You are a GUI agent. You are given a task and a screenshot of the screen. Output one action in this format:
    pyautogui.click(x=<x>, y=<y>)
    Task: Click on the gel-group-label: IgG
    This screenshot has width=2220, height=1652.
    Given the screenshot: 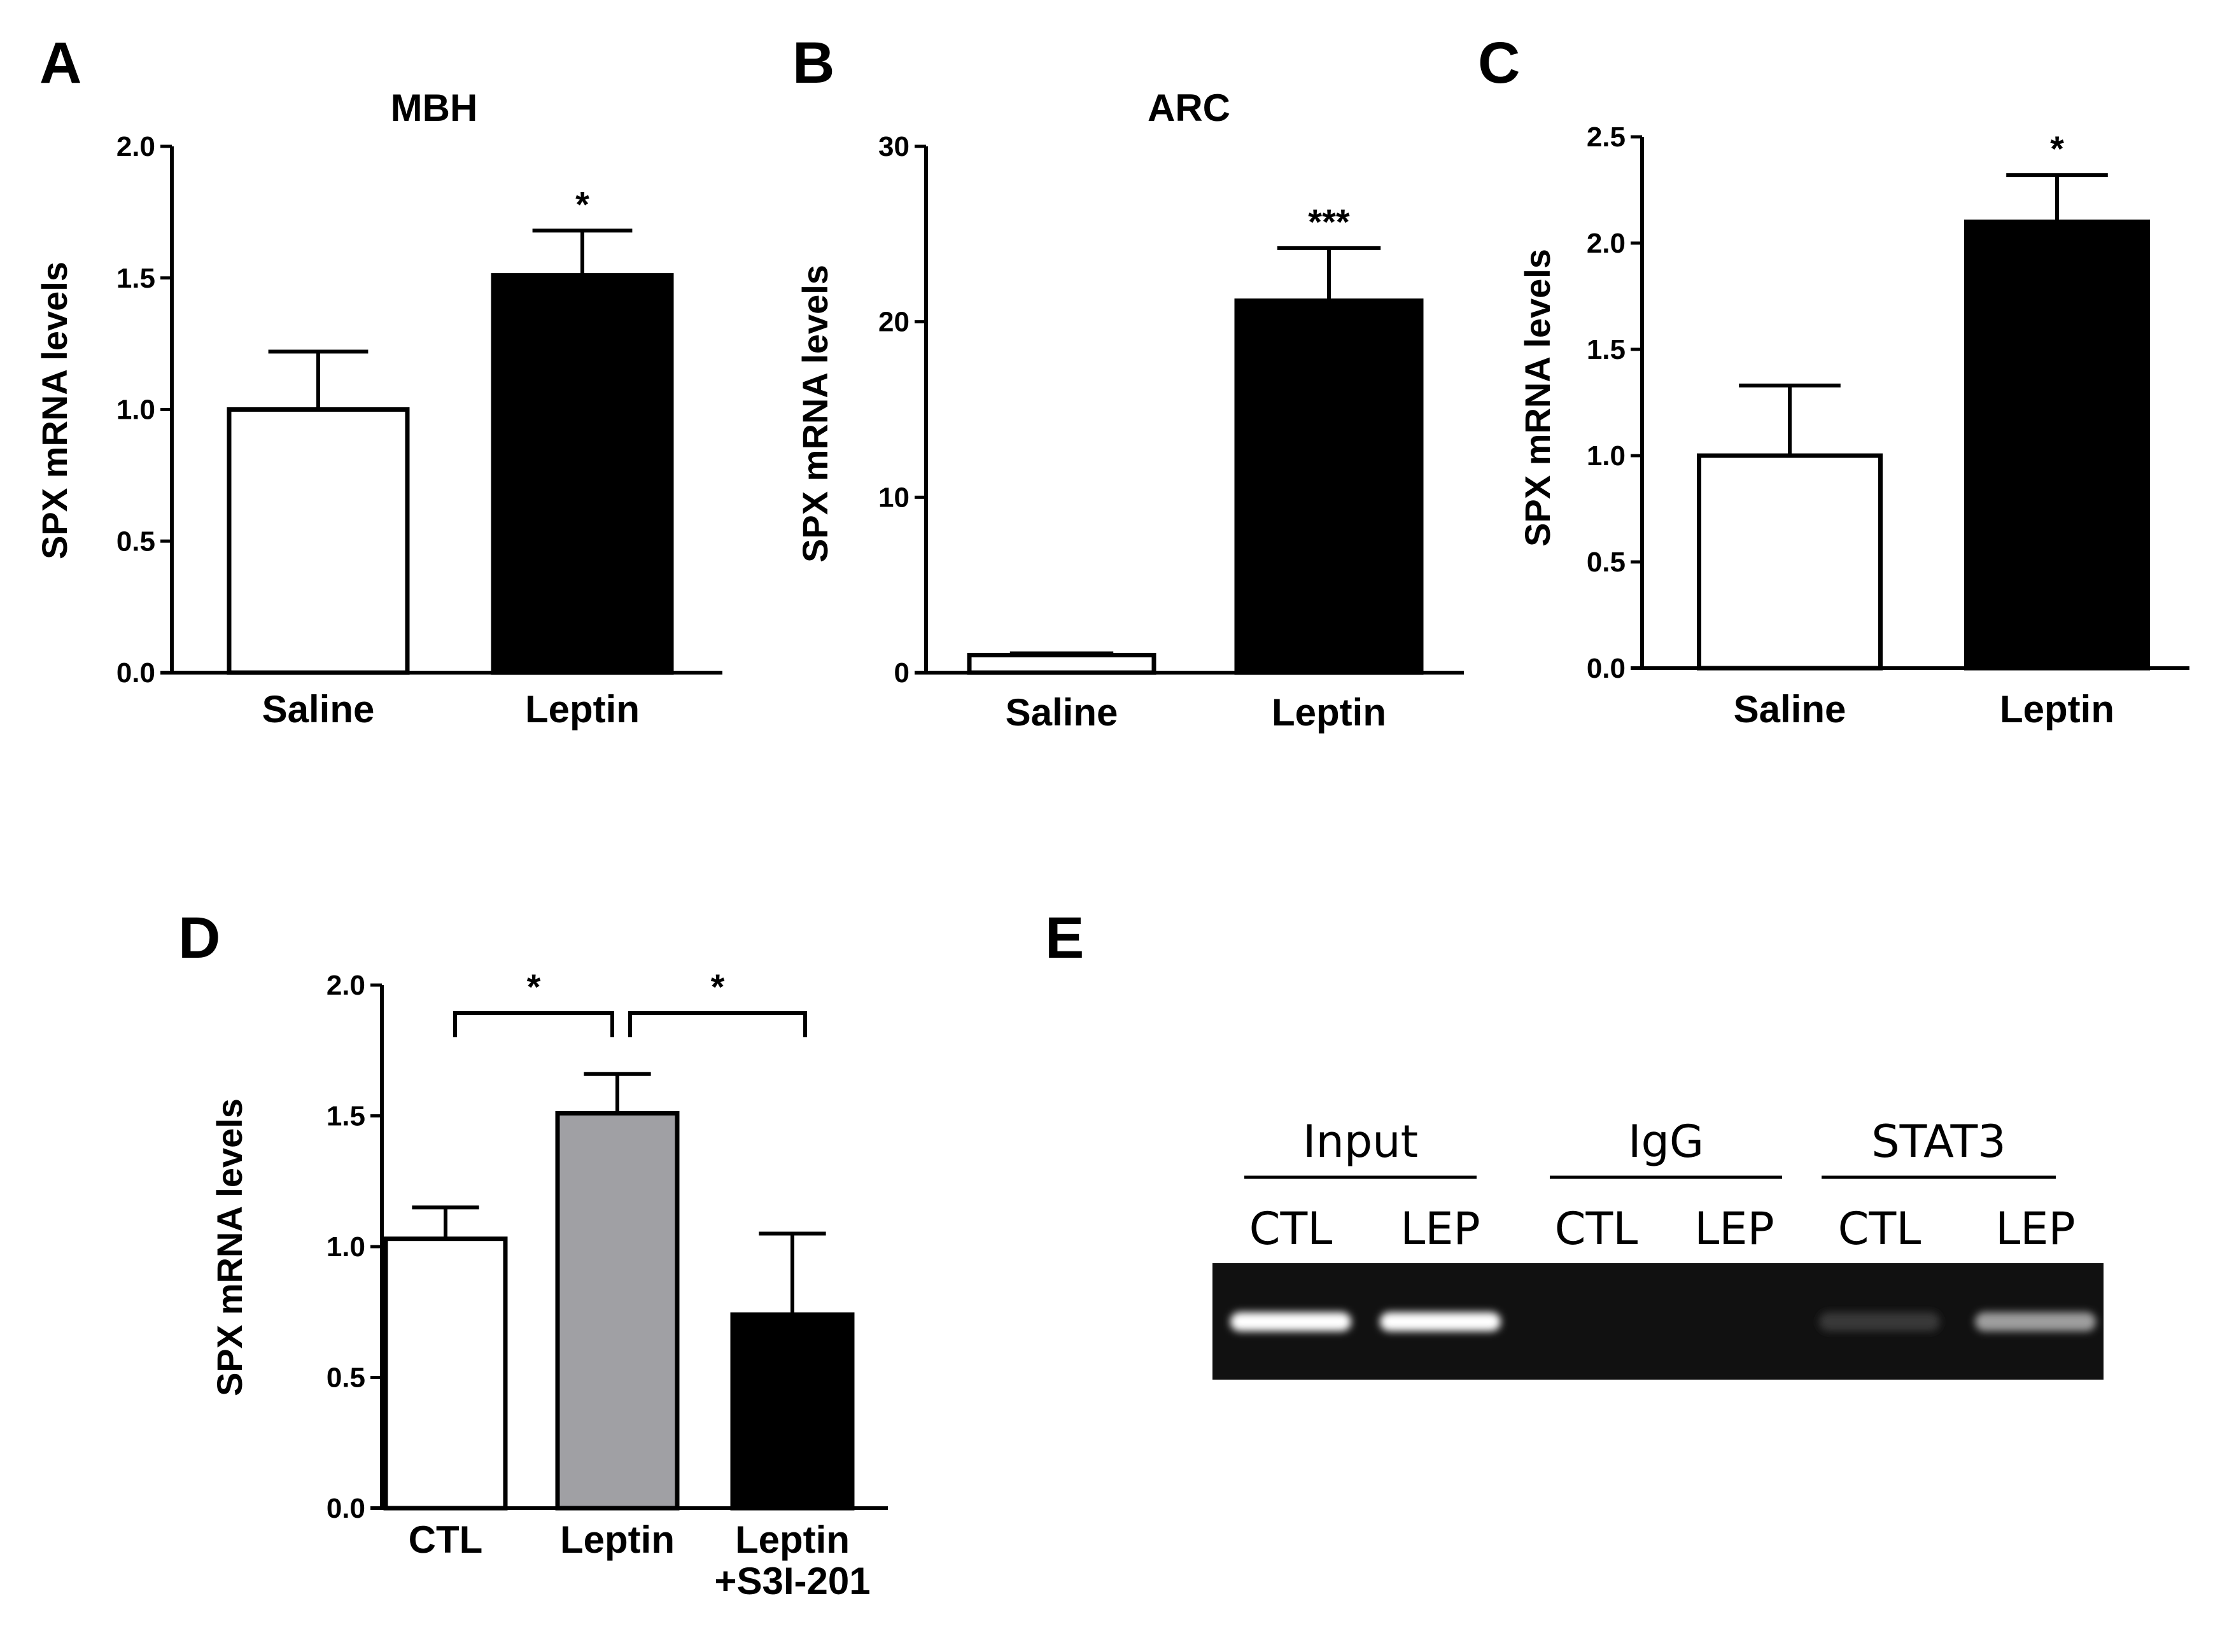 What is the action you would take?
    pyautogui.click(x=1666, y=1142)
    